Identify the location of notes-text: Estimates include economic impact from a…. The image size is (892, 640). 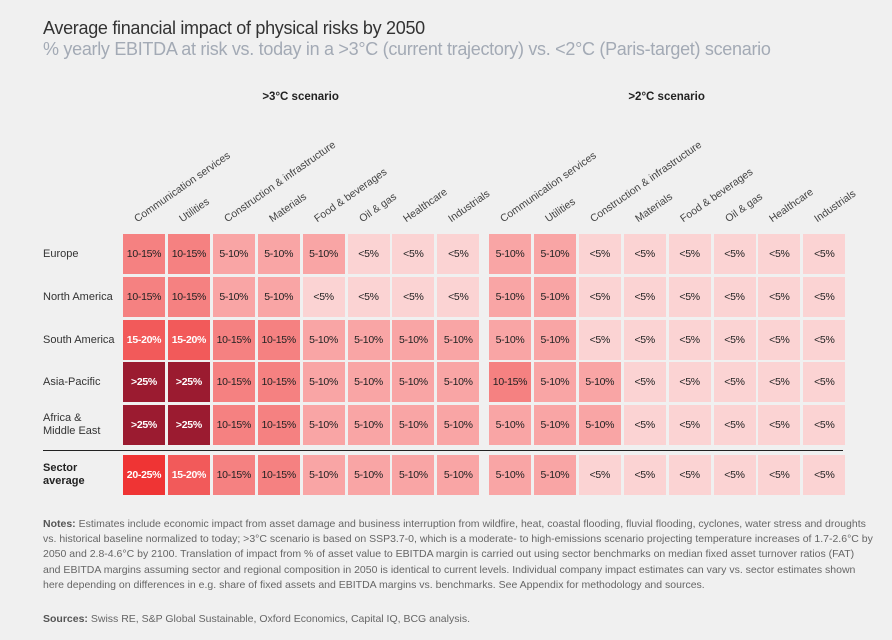
(458, 554).